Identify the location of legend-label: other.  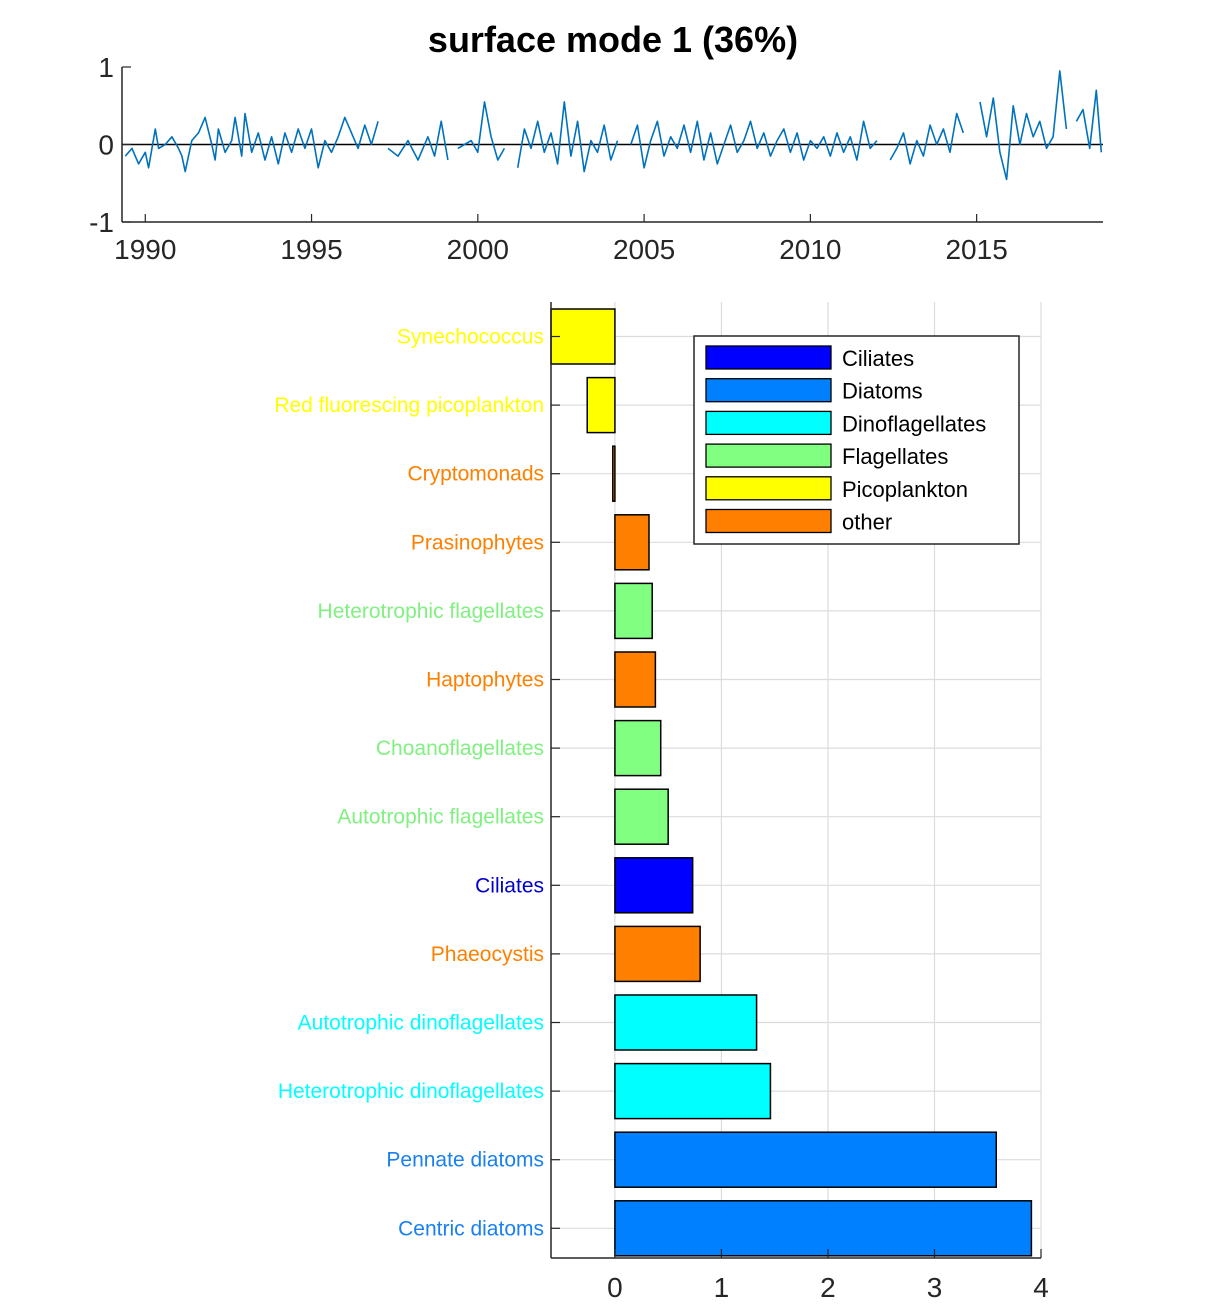
(867, 522).